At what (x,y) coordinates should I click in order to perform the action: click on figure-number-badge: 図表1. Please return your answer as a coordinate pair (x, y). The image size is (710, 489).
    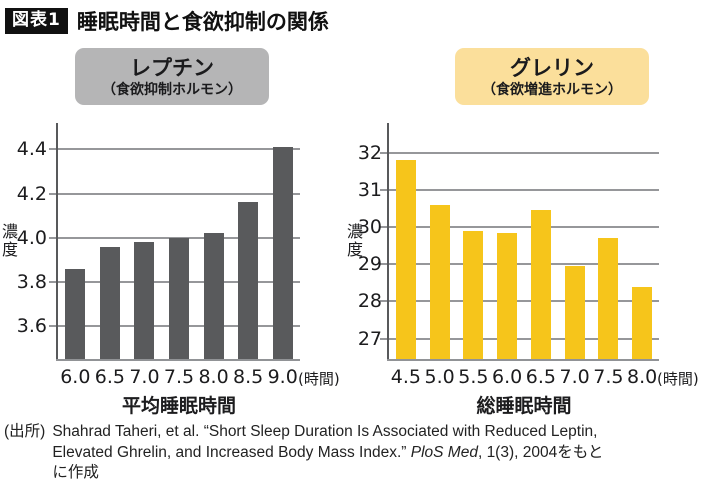
    Looking at the image, I should click on (36, 21).